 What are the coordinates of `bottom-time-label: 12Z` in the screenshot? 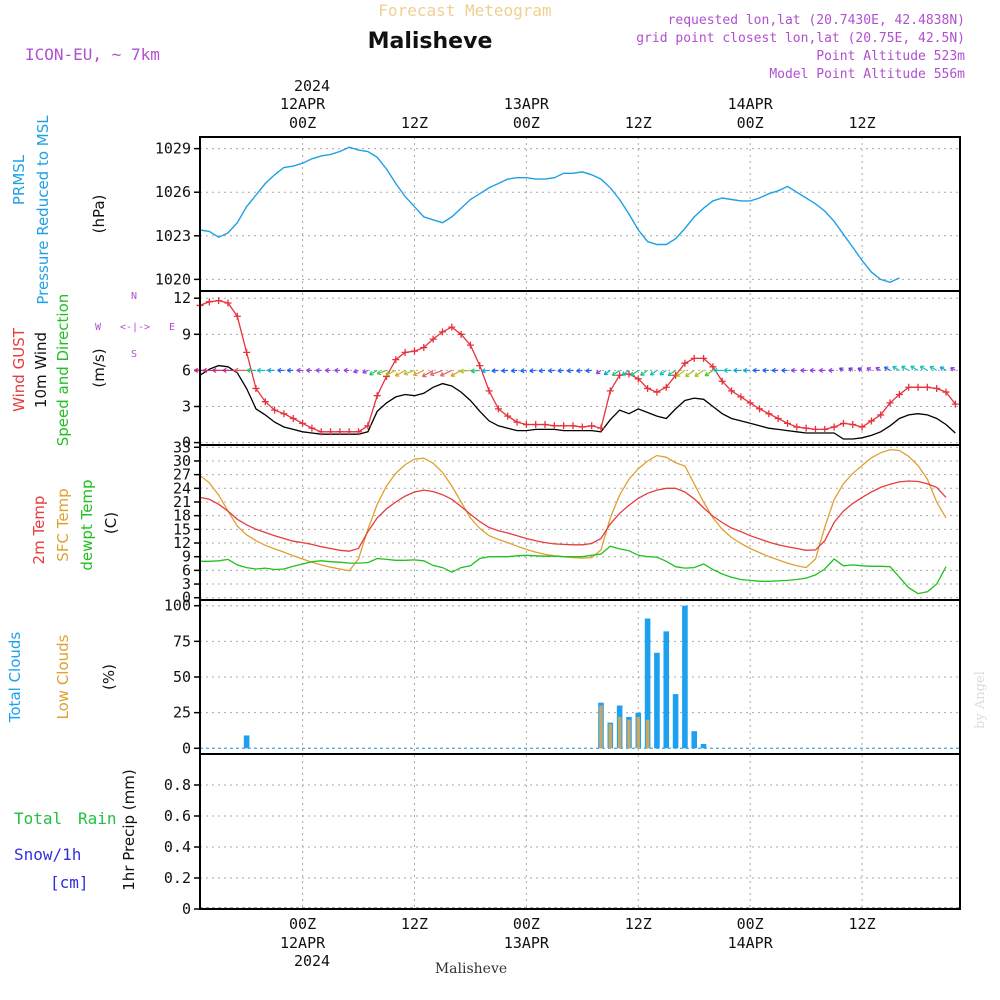 It's located at (862, 924).